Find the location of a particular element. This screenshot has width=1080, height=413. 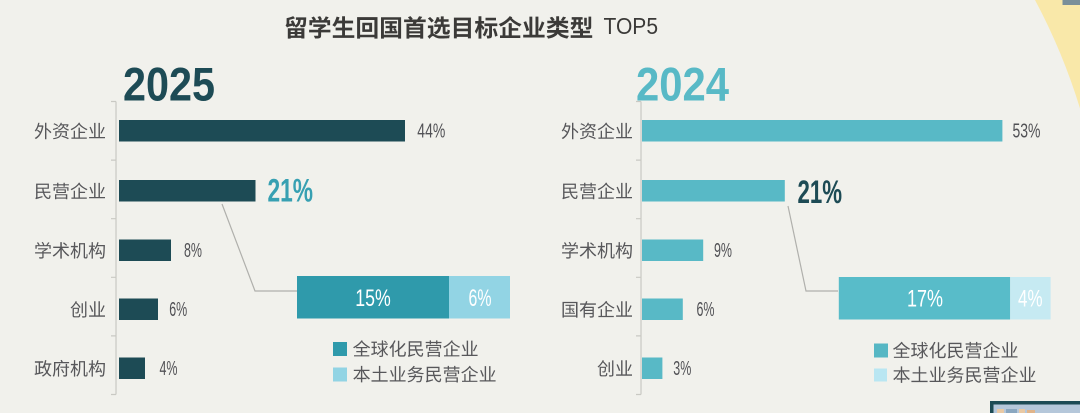

svg-text: 44% is located at coordinates (431, 132).